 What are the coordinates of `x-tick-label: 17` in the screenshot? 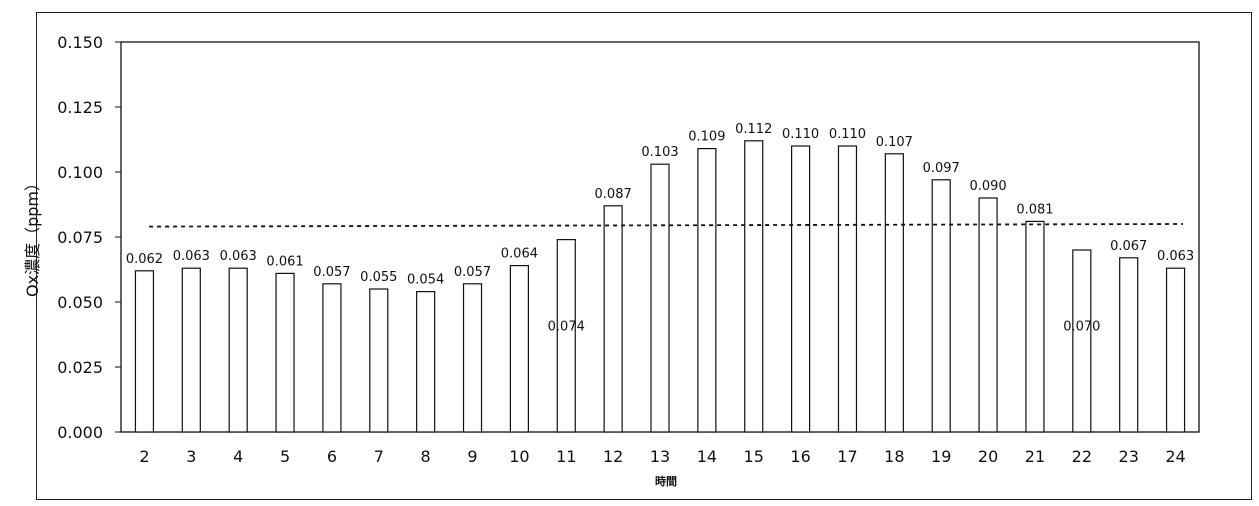 It's located at (847, 456).